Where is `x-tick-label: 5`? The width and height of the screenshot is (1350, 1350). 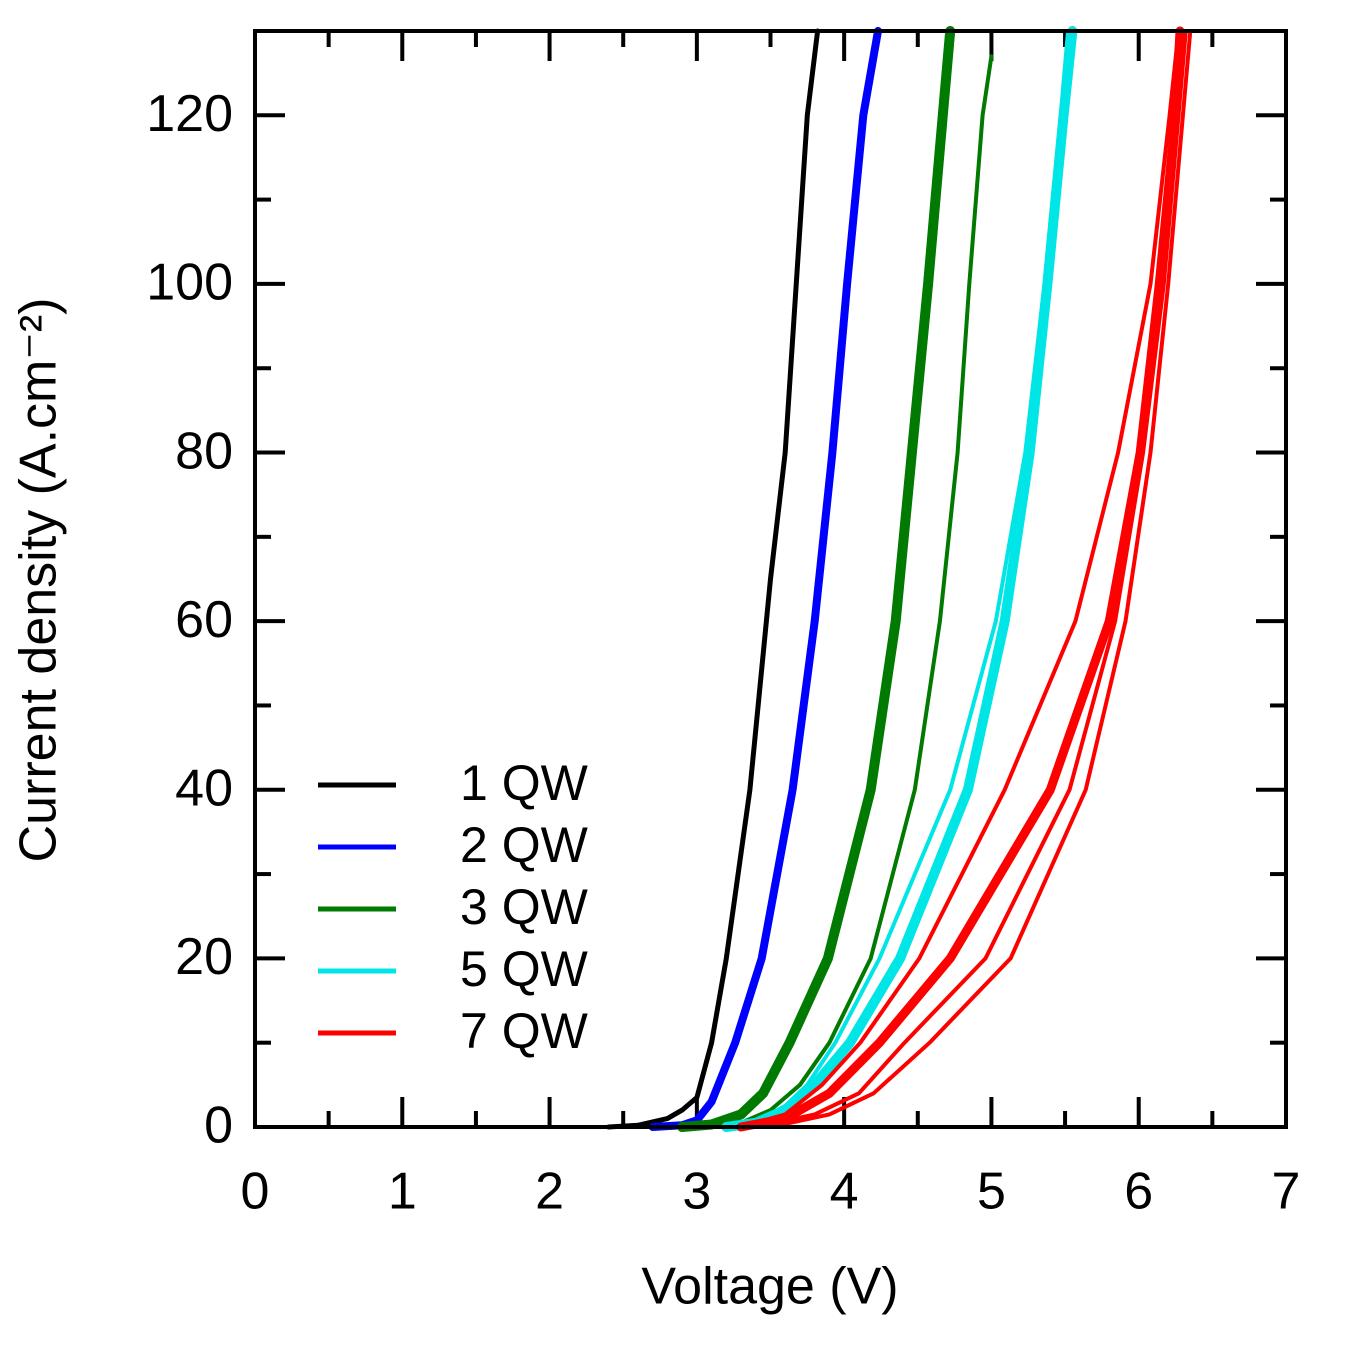 x-tick-label: 5 is located at coordinates (991, 1192).